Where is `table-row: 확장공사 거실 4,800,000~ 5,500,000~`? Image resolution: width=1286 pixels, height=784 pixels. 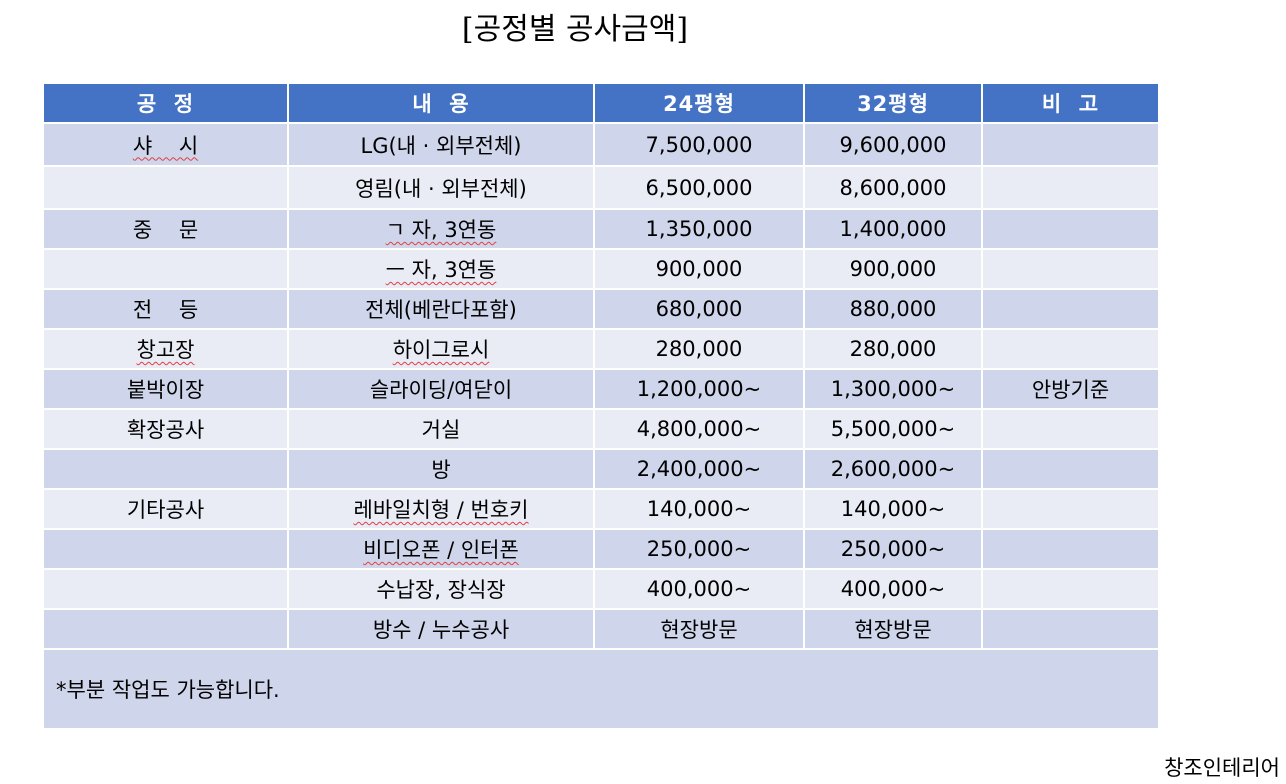 table-row: 확장공사 거실 4,800,000~ 5,500,000~ is located at coordinates (601, 429).